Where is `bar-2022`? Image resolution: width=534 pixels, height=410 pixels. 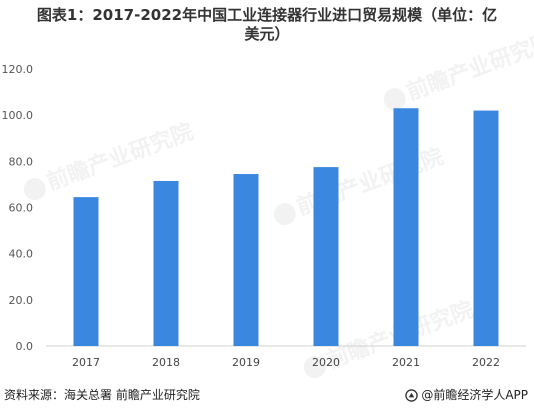
bar-2022 is located at coordinates (486, 228).